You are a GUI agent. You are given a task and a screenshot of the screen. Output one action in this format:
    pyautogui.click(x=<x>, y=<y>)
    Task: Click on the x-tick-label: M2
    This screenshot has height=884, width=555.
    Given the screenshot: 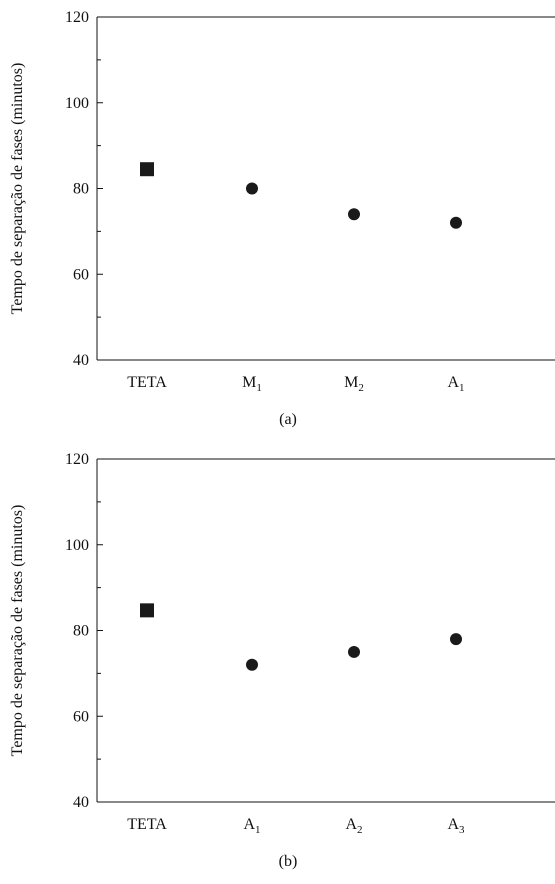 What is the action you would take?
    pyautogui.click(x=354, y=384)
    